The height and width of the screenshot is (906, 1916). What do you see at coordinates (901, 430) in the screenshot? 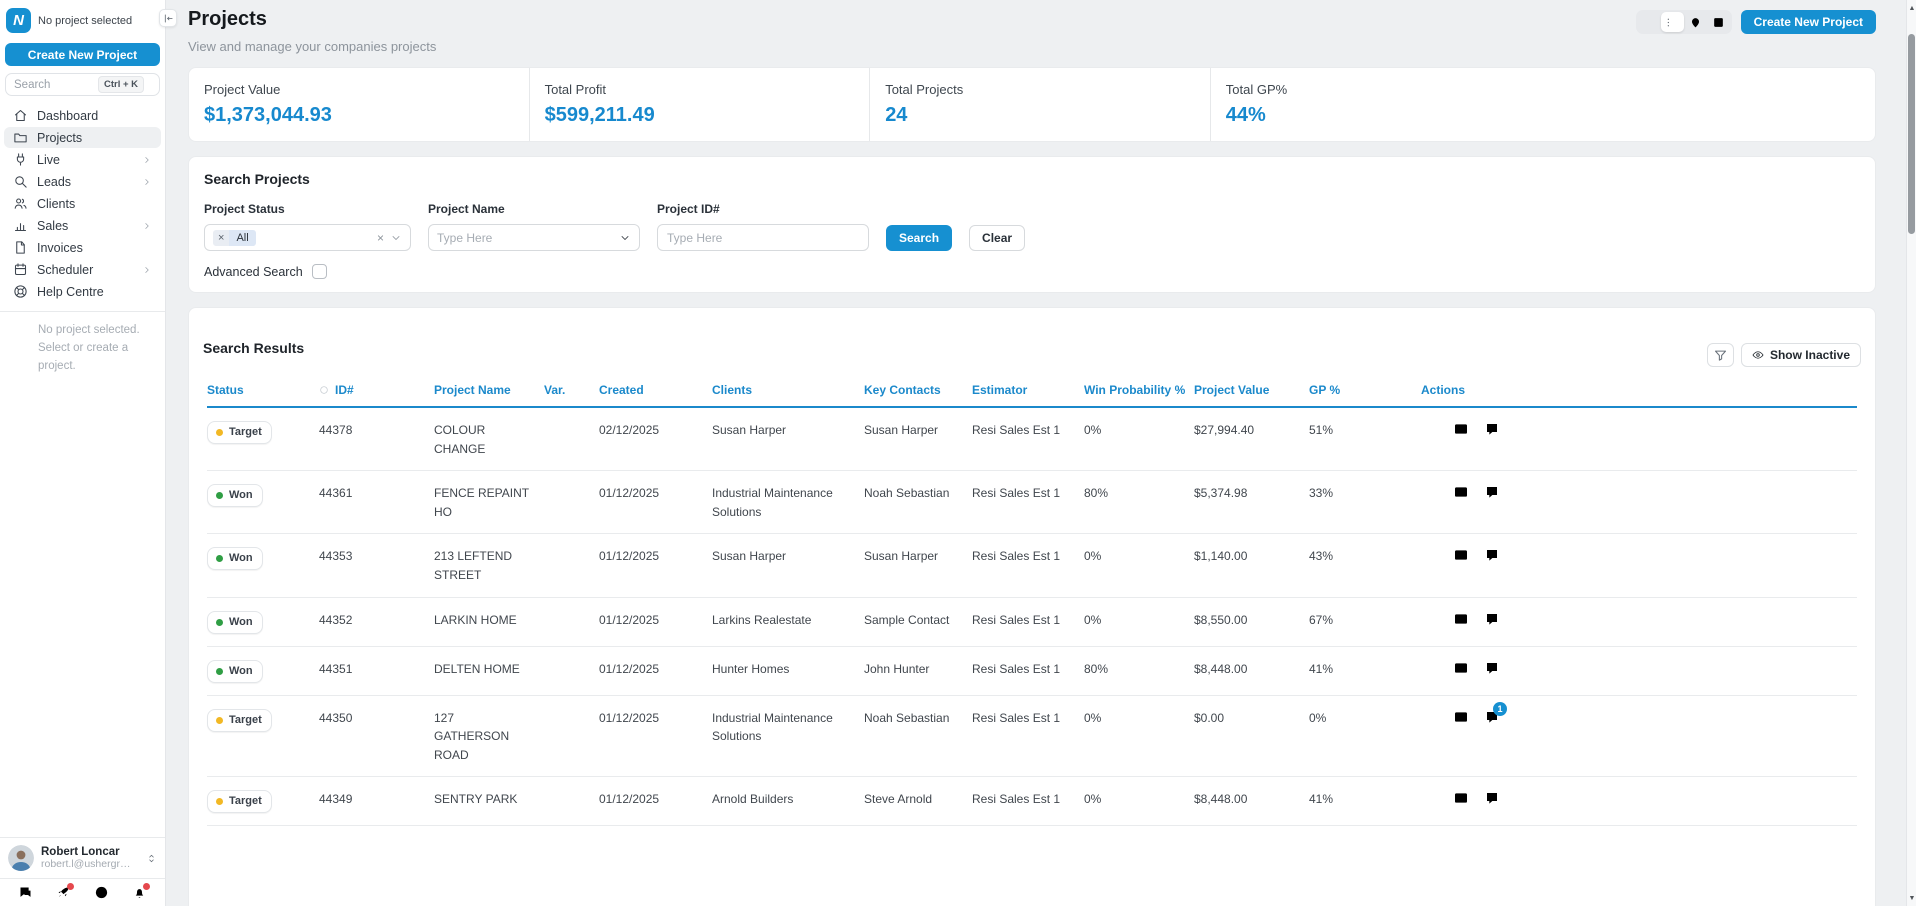
I see `cell-key-contact: Susan Harper` at bounding box center [901, 430].